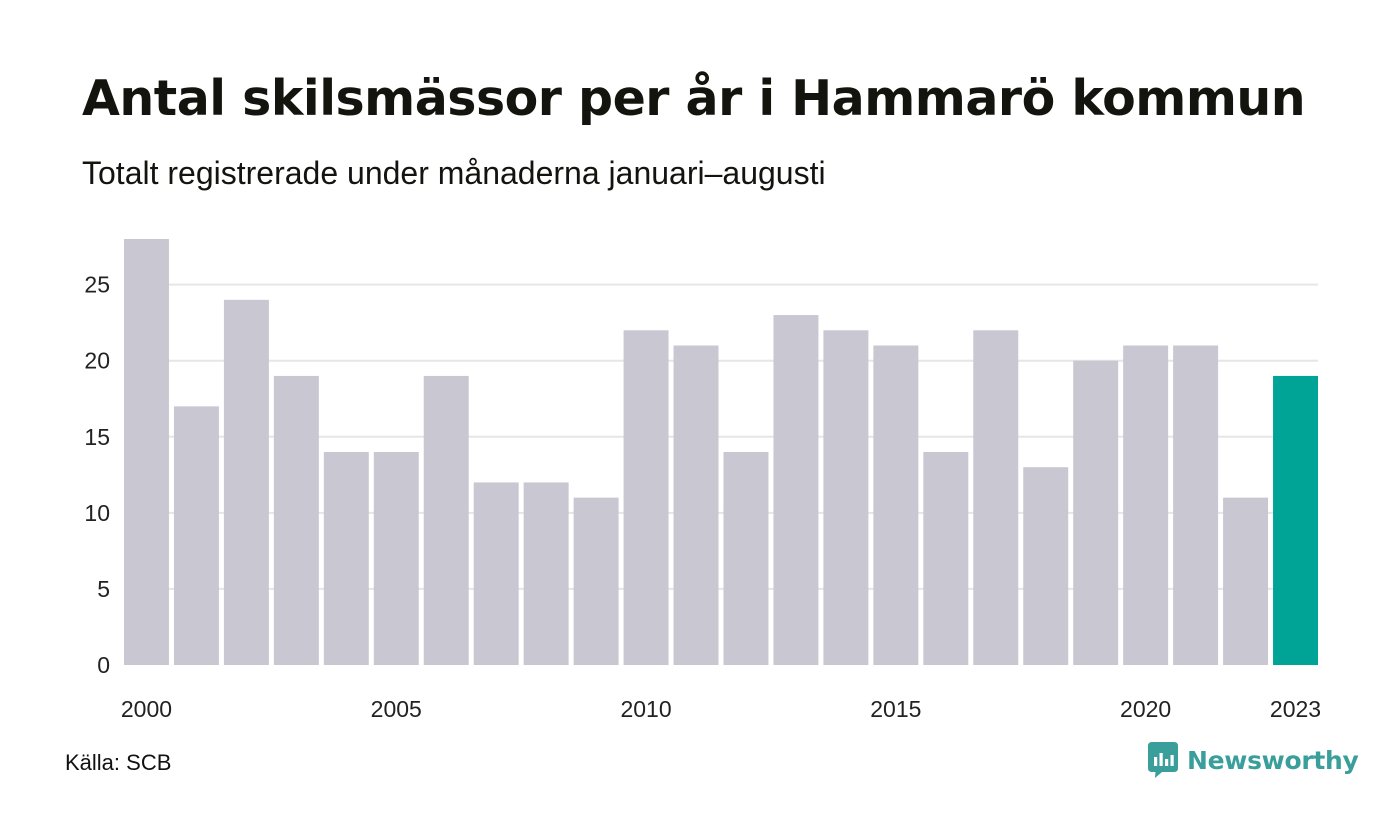  What do you see at coordinates (895, 709) in the screenshot?
I see `x-tick-label: 2015` at bounding box center [895, 709].